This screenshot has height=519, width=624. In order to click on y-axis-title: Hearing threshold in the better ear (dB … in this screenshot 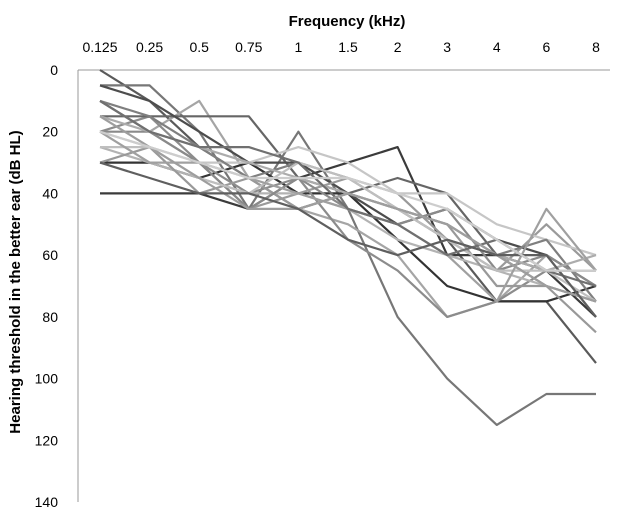, I will do `click(15, 281)`.